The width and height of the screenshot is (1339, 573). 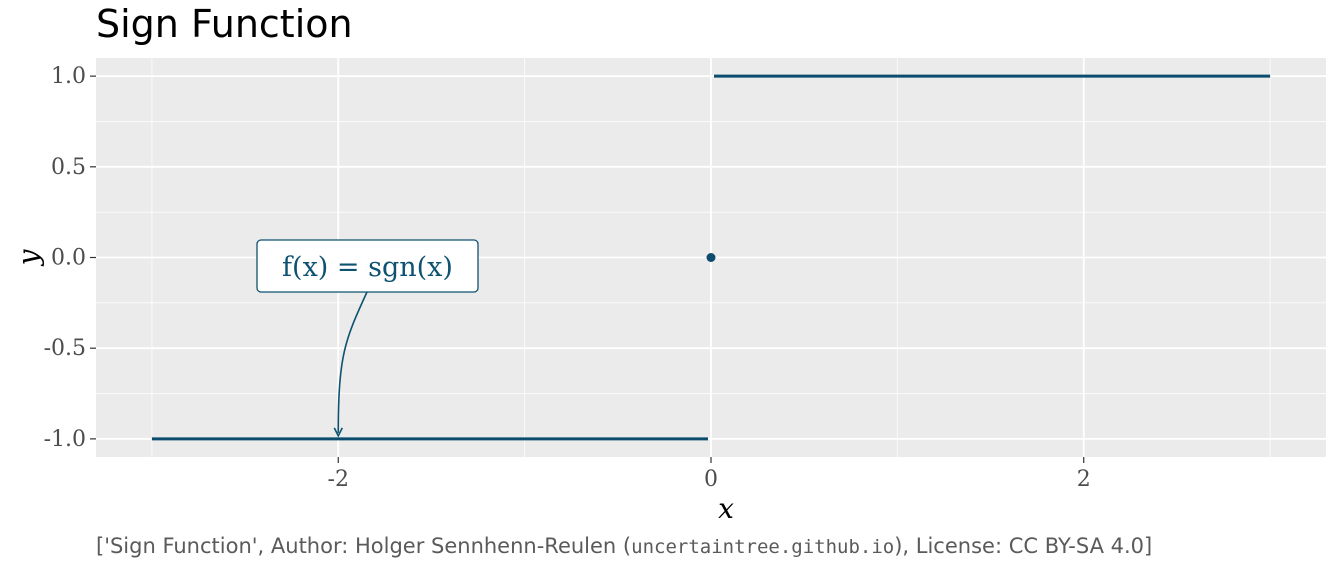 What do you see at coordinates (1023, 546) in the screenshot?
I see `caption-suffix: ), License: CC BY-SA 4.0]` at bounding box center [1023, 546].